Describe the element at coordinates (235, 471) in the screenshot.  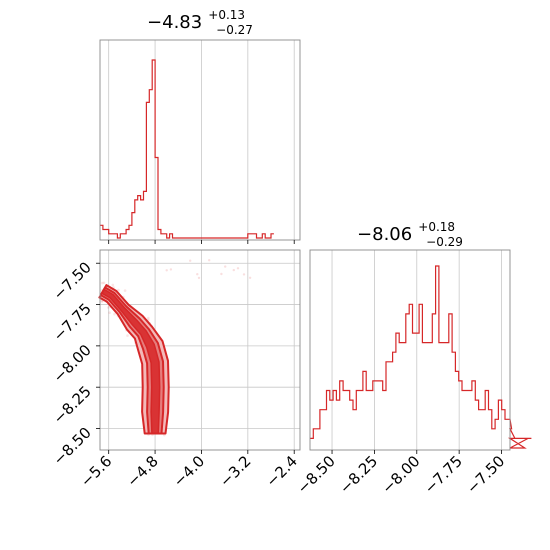
I see `x-tick-label: −3.2` at that location.